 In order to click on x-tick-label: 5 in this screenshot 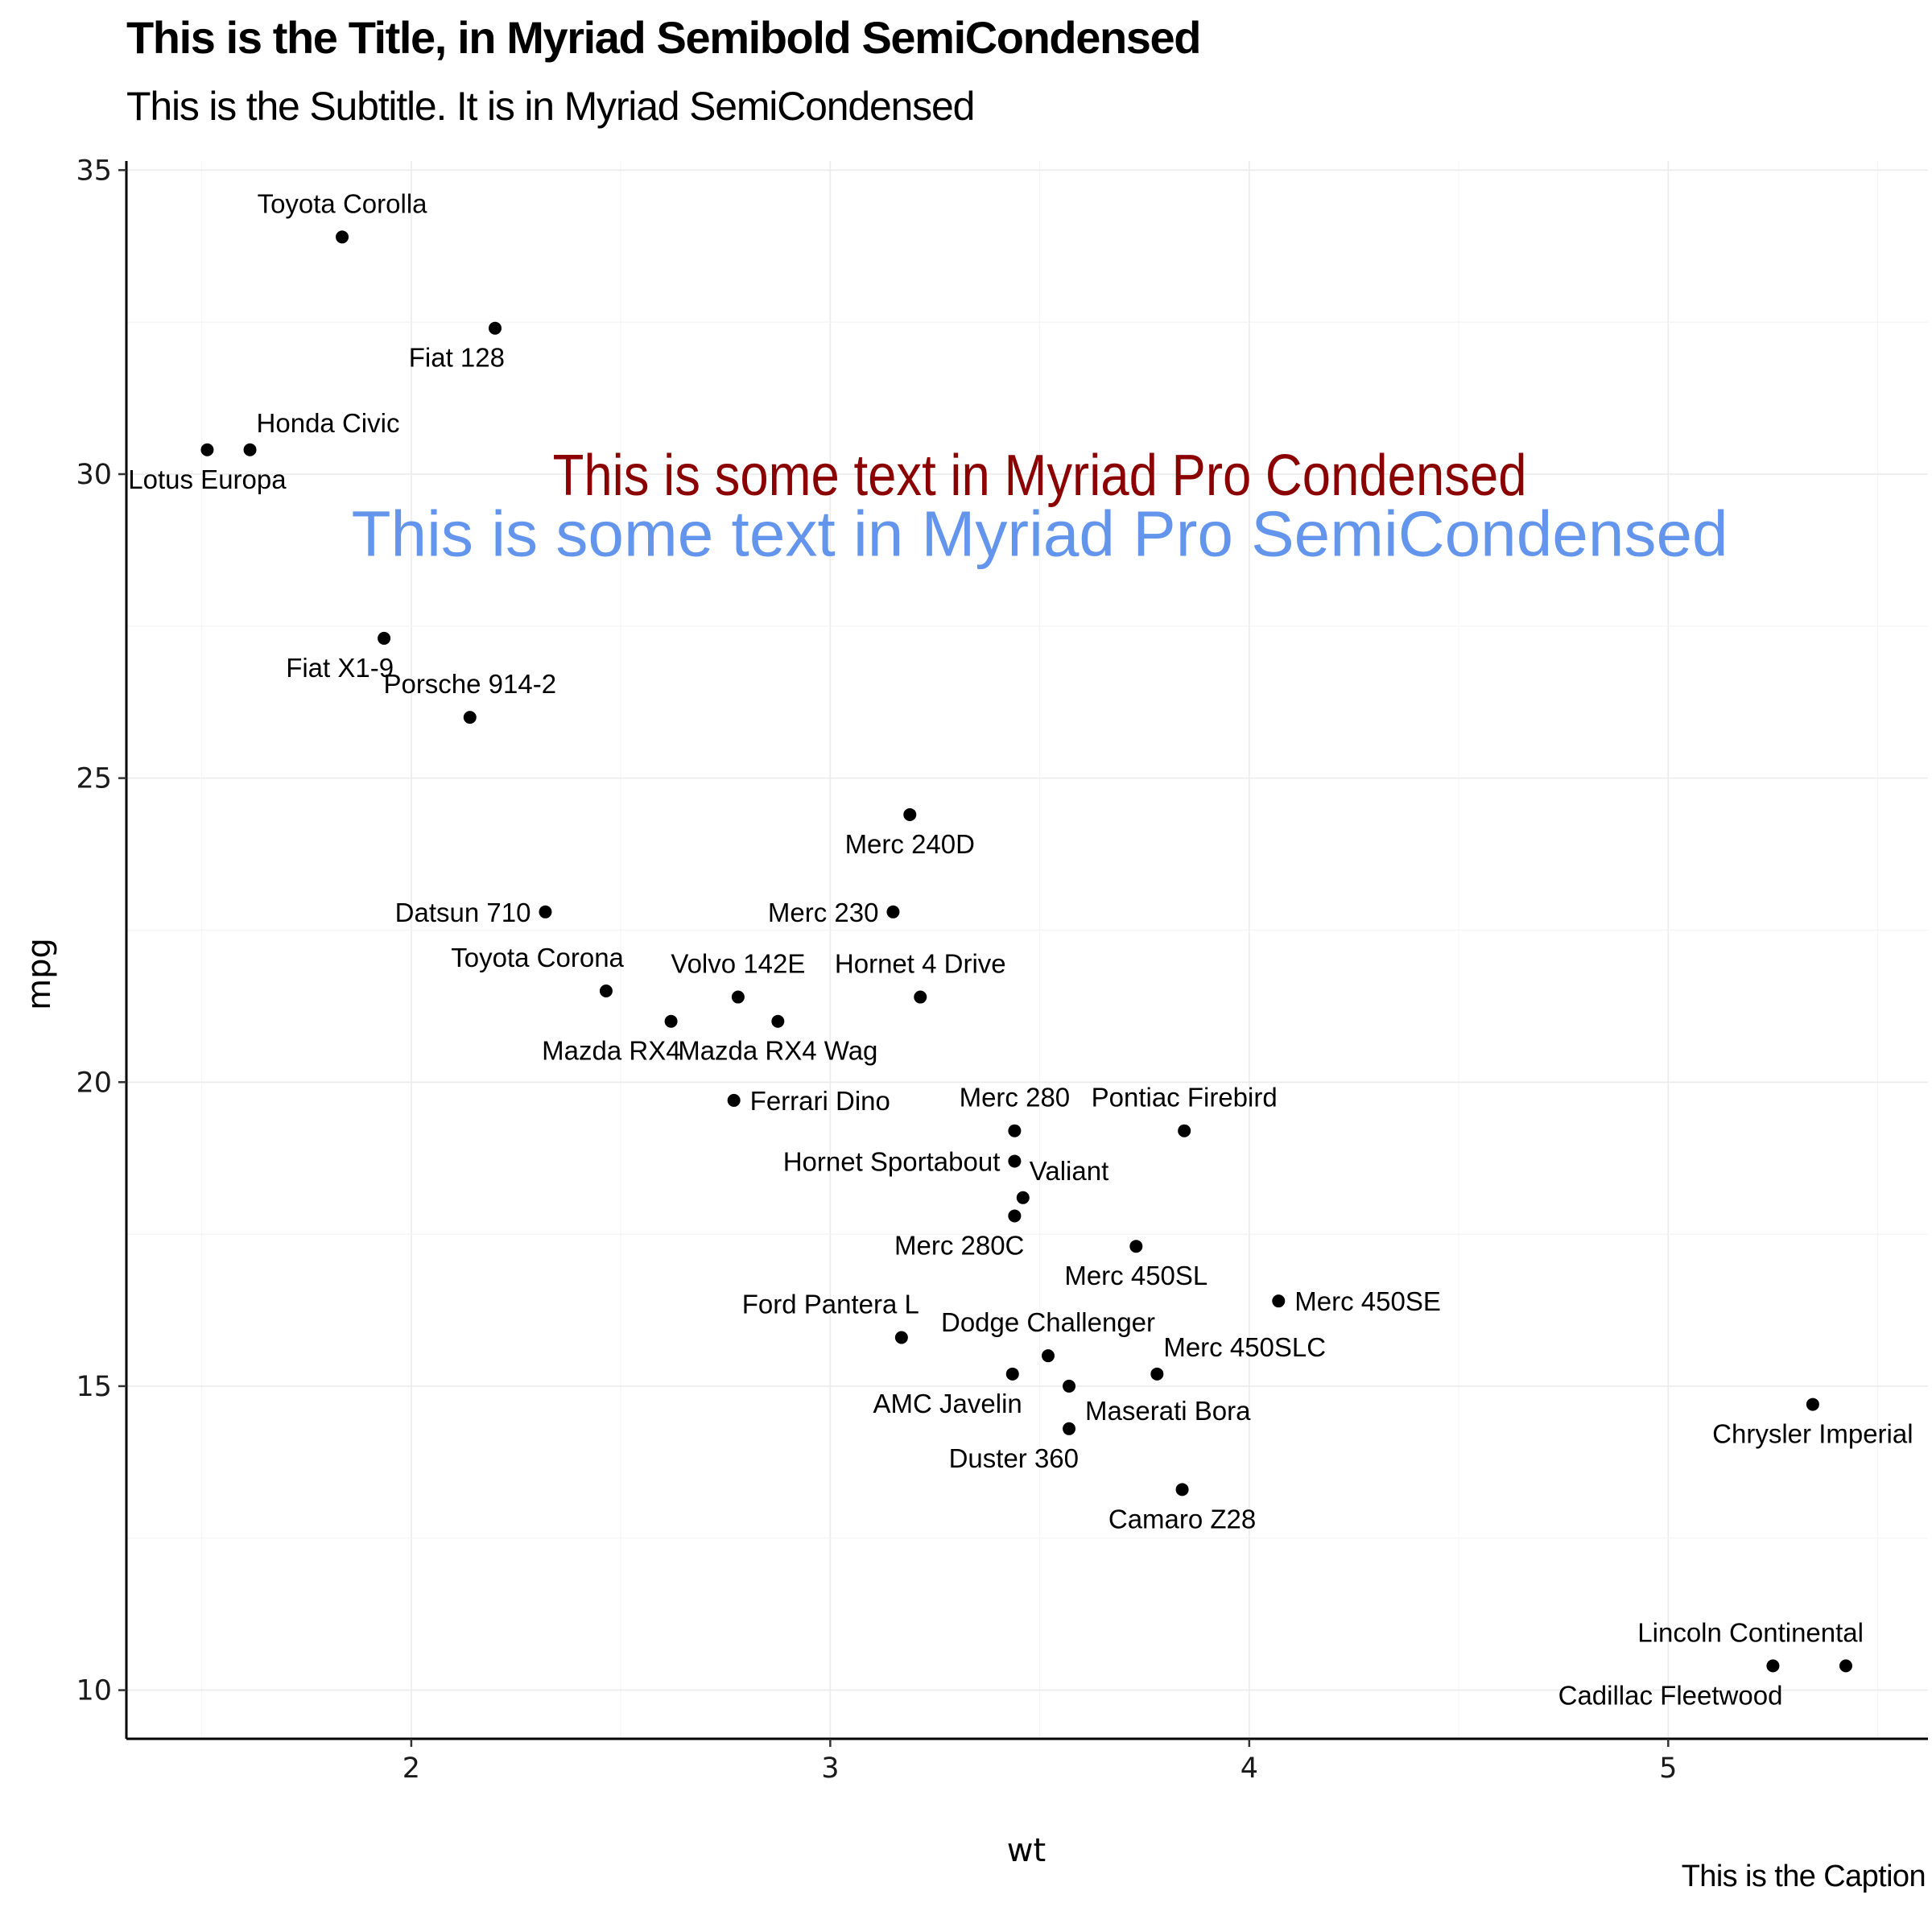, I will do `click(1668, 1769)`.